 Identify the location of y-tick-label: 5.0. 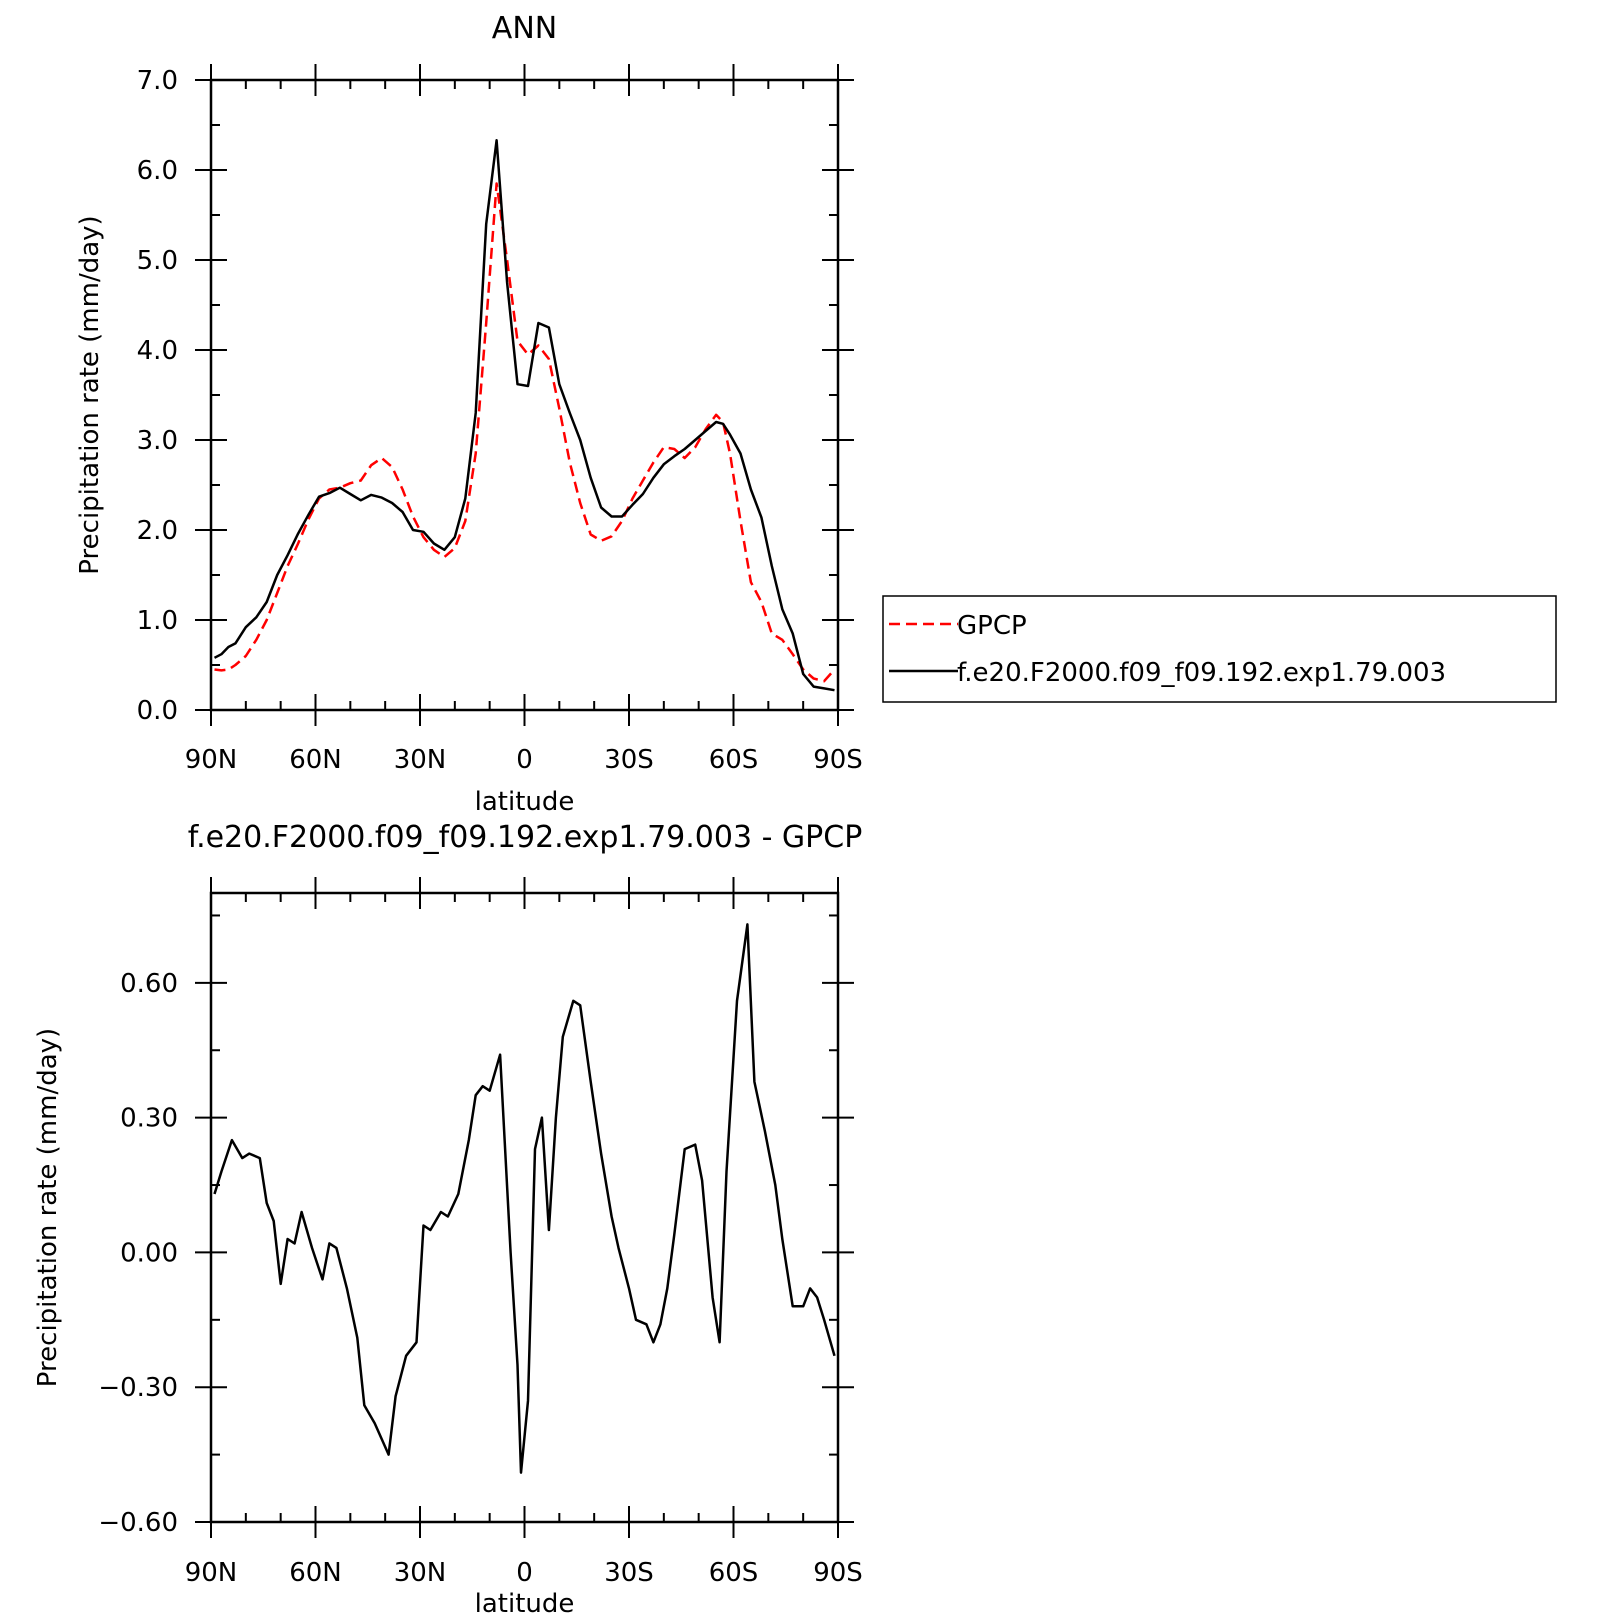
(157, 261).